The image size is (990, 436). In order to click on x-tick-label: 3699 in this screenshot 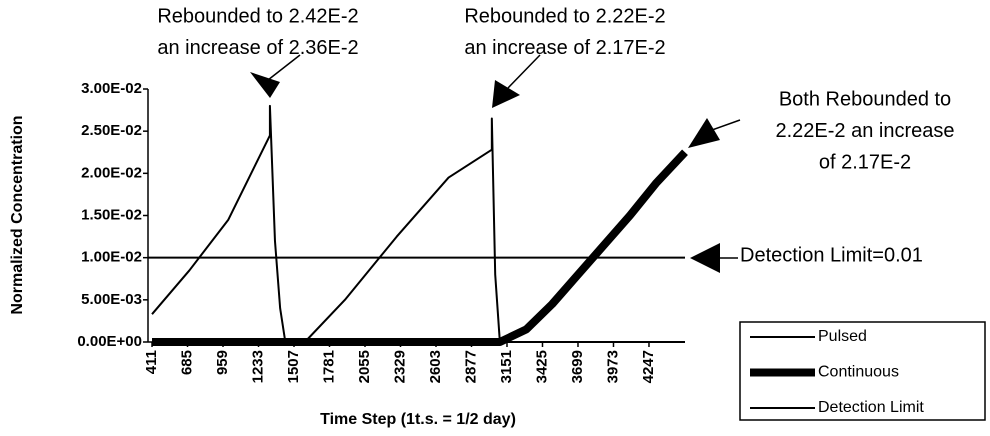, I will do `click(577, 366)`.